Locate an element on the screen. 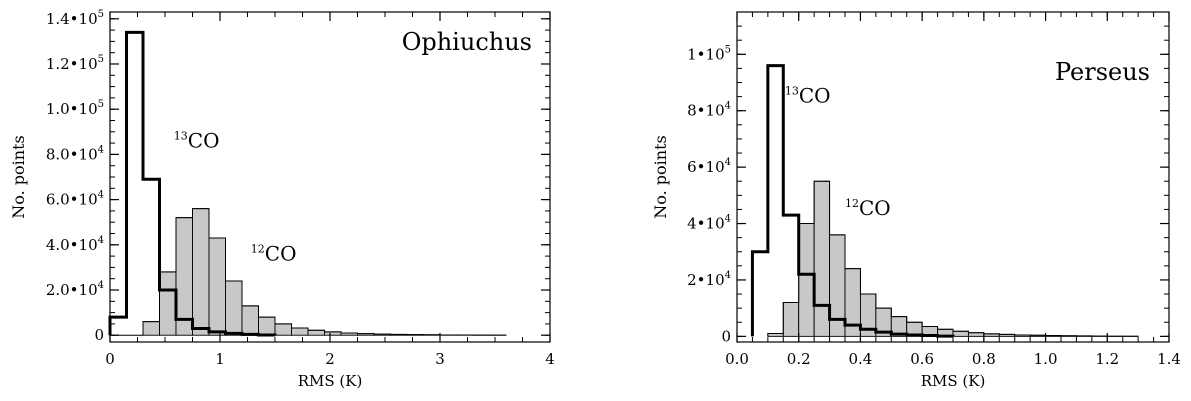 The height and width of the screenshot is (401, 1191). y-tick-label: 1.0•105 is located at coordinates (75, 108).